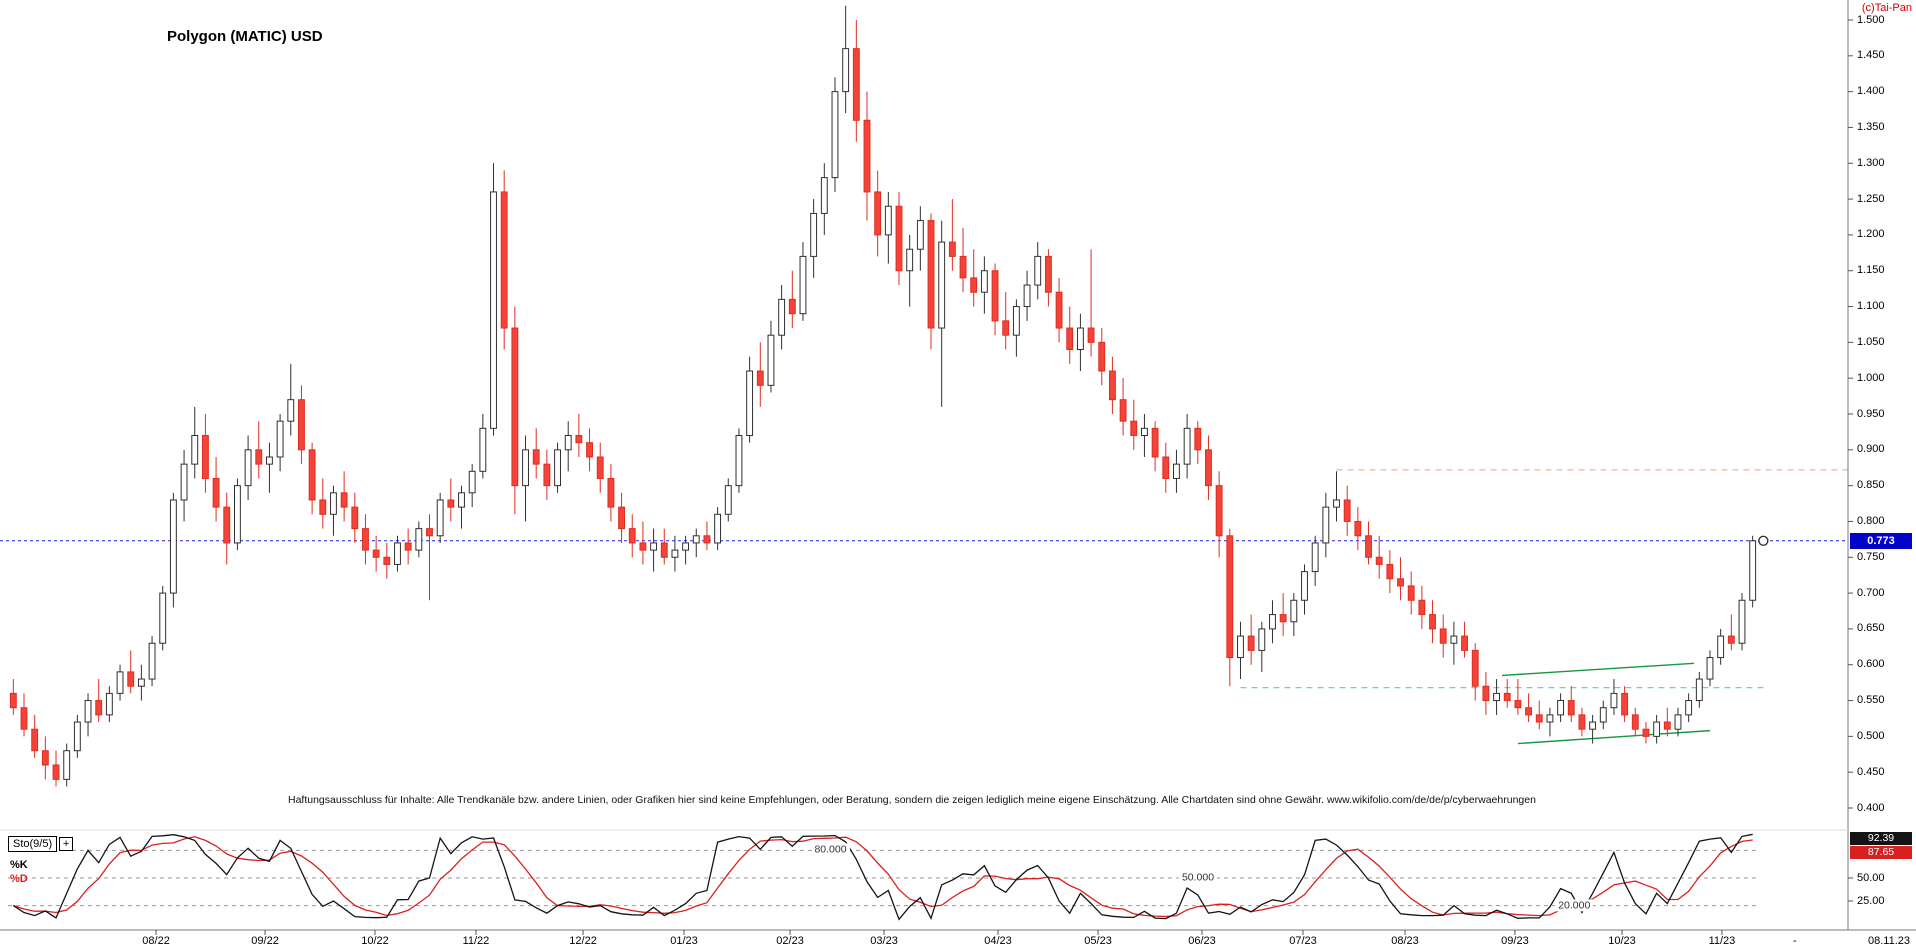  What do you see at coordinates (476, 941) in the screenshot?
I see `x-axis-month-label: 11/22` at bounding box center [476, 941].